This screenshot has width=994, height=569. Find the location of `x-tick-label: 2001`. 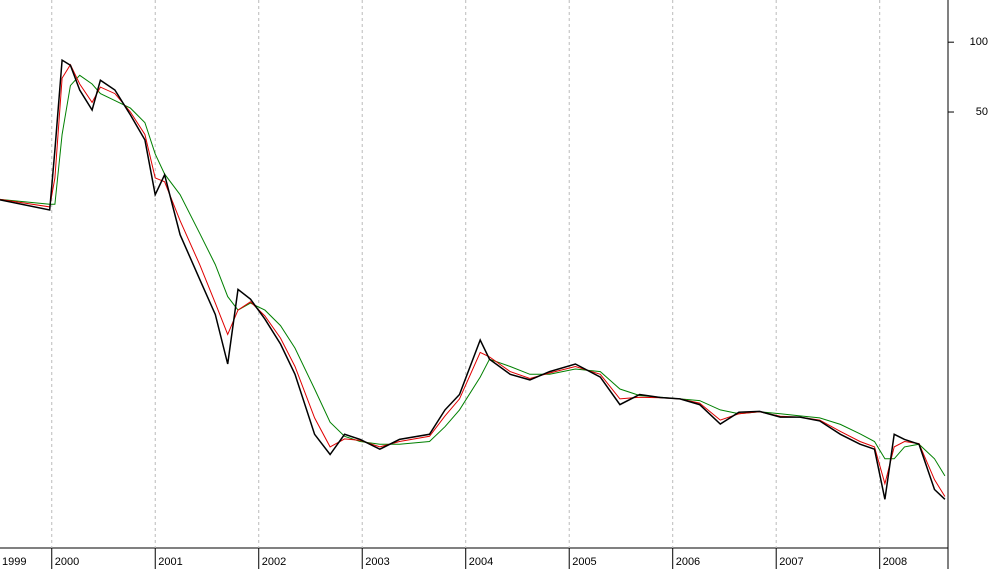

x-tick-label: 2001 is located at coordinates (170, 562).